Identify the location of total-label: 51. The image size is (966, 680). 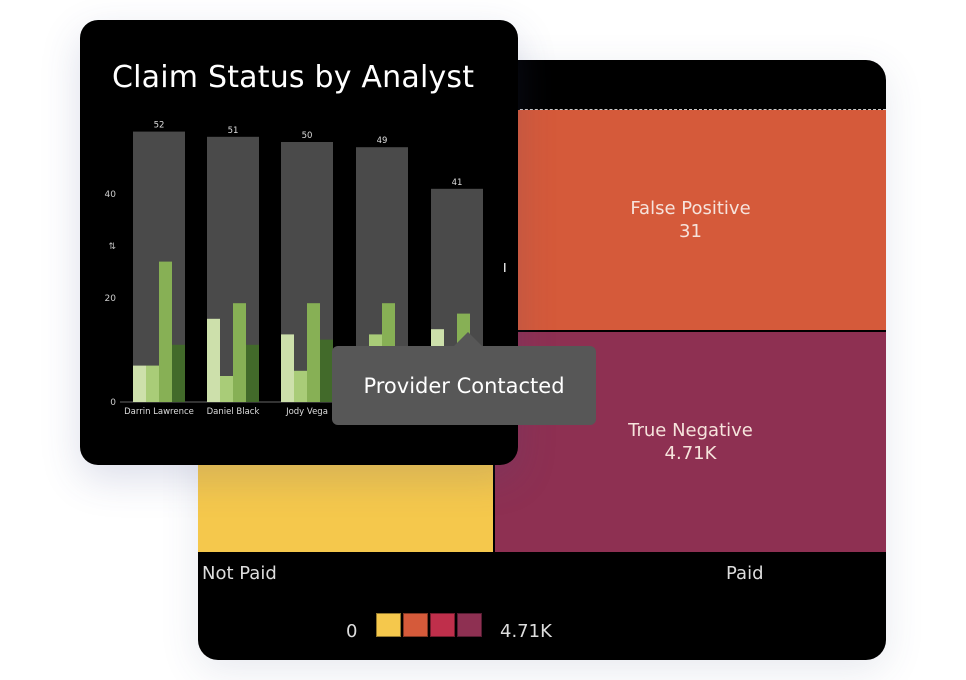
(233, 131).